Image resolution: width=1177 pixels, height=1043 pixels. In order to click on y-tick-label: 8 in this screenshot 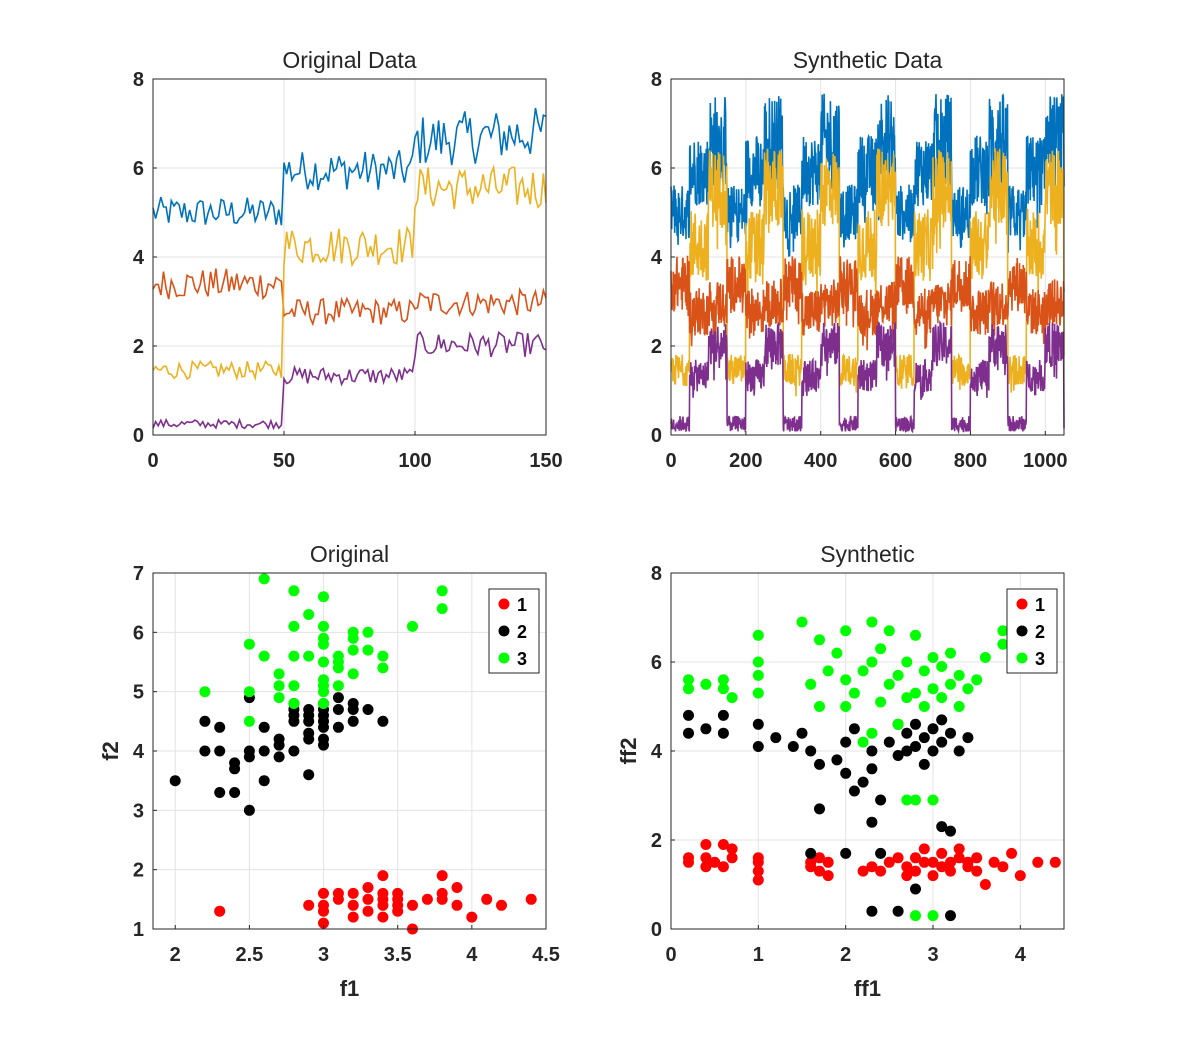, I will do `click(656, 574)`.